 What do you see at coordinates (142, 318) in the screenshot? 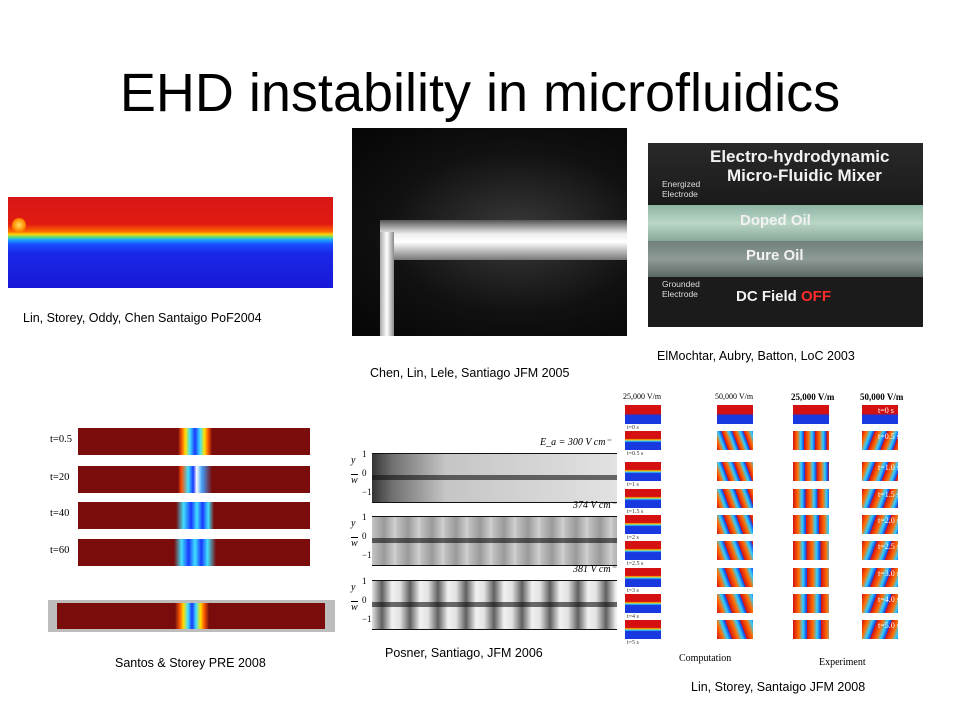
I see `caption-lin-pof2004: Lin, Storey, Oddy, Chen Santaigo PoF2004` at bounding box center [142, 318].